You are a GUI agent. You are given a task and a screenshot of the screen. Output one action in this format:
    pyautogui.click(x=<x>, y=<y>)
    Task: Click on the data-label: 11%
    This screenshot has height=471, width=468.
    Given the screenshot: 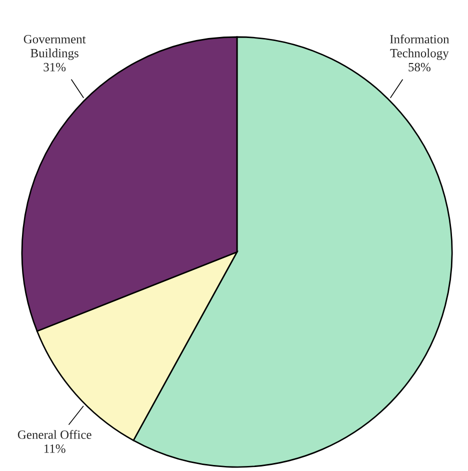 What is the action you would take?
    pyautogui.click(x=55, y=448)
    